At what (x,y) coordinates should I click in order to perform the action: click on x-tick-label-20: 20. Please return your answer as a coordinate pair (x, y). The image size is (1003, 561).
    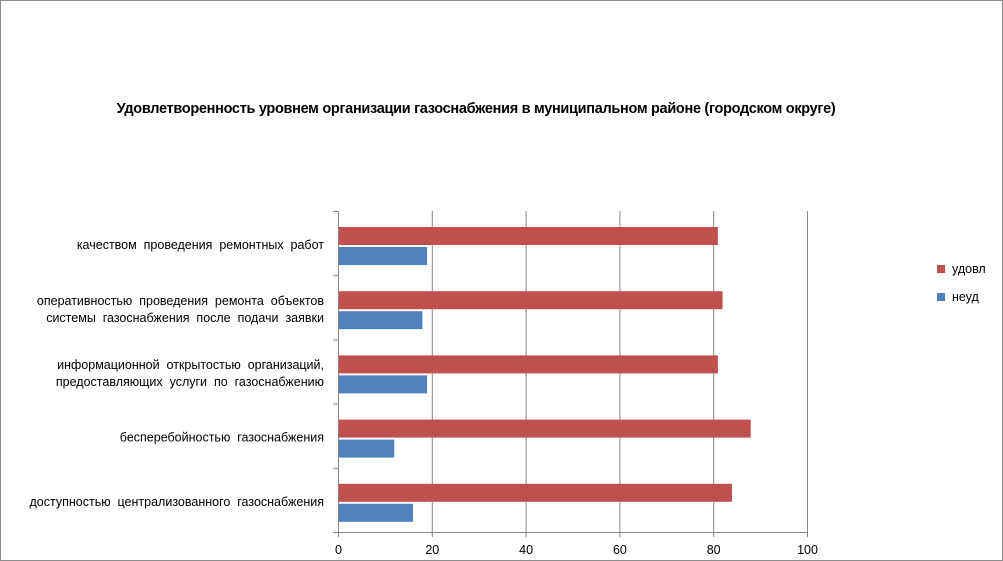
    Looking at the image, I should click on (432, 550).